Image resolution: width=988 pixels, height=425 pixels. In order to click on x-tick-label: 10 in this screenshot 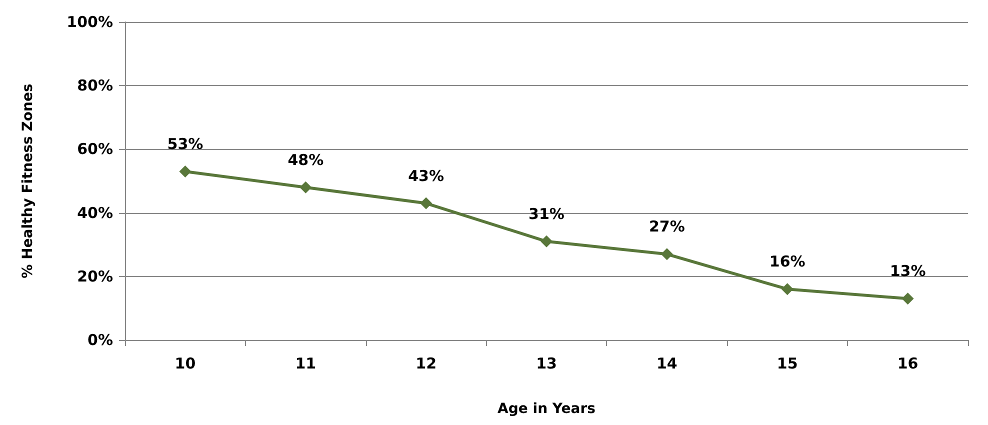, I will do `click(185, 363)`.